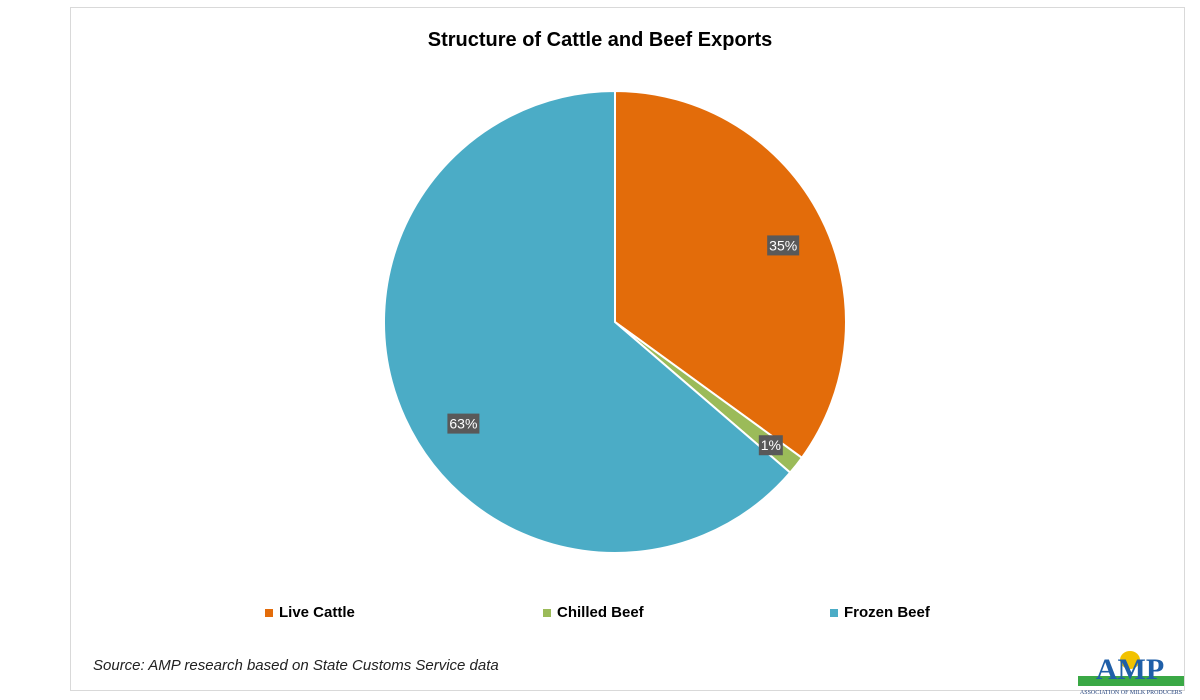 This screenshot has height=700, width=1200. What do you see at coordinates (547, 612) in the screenshot?
I see `legend-swatch-chilled-beef` at bounding box center [547, 612].